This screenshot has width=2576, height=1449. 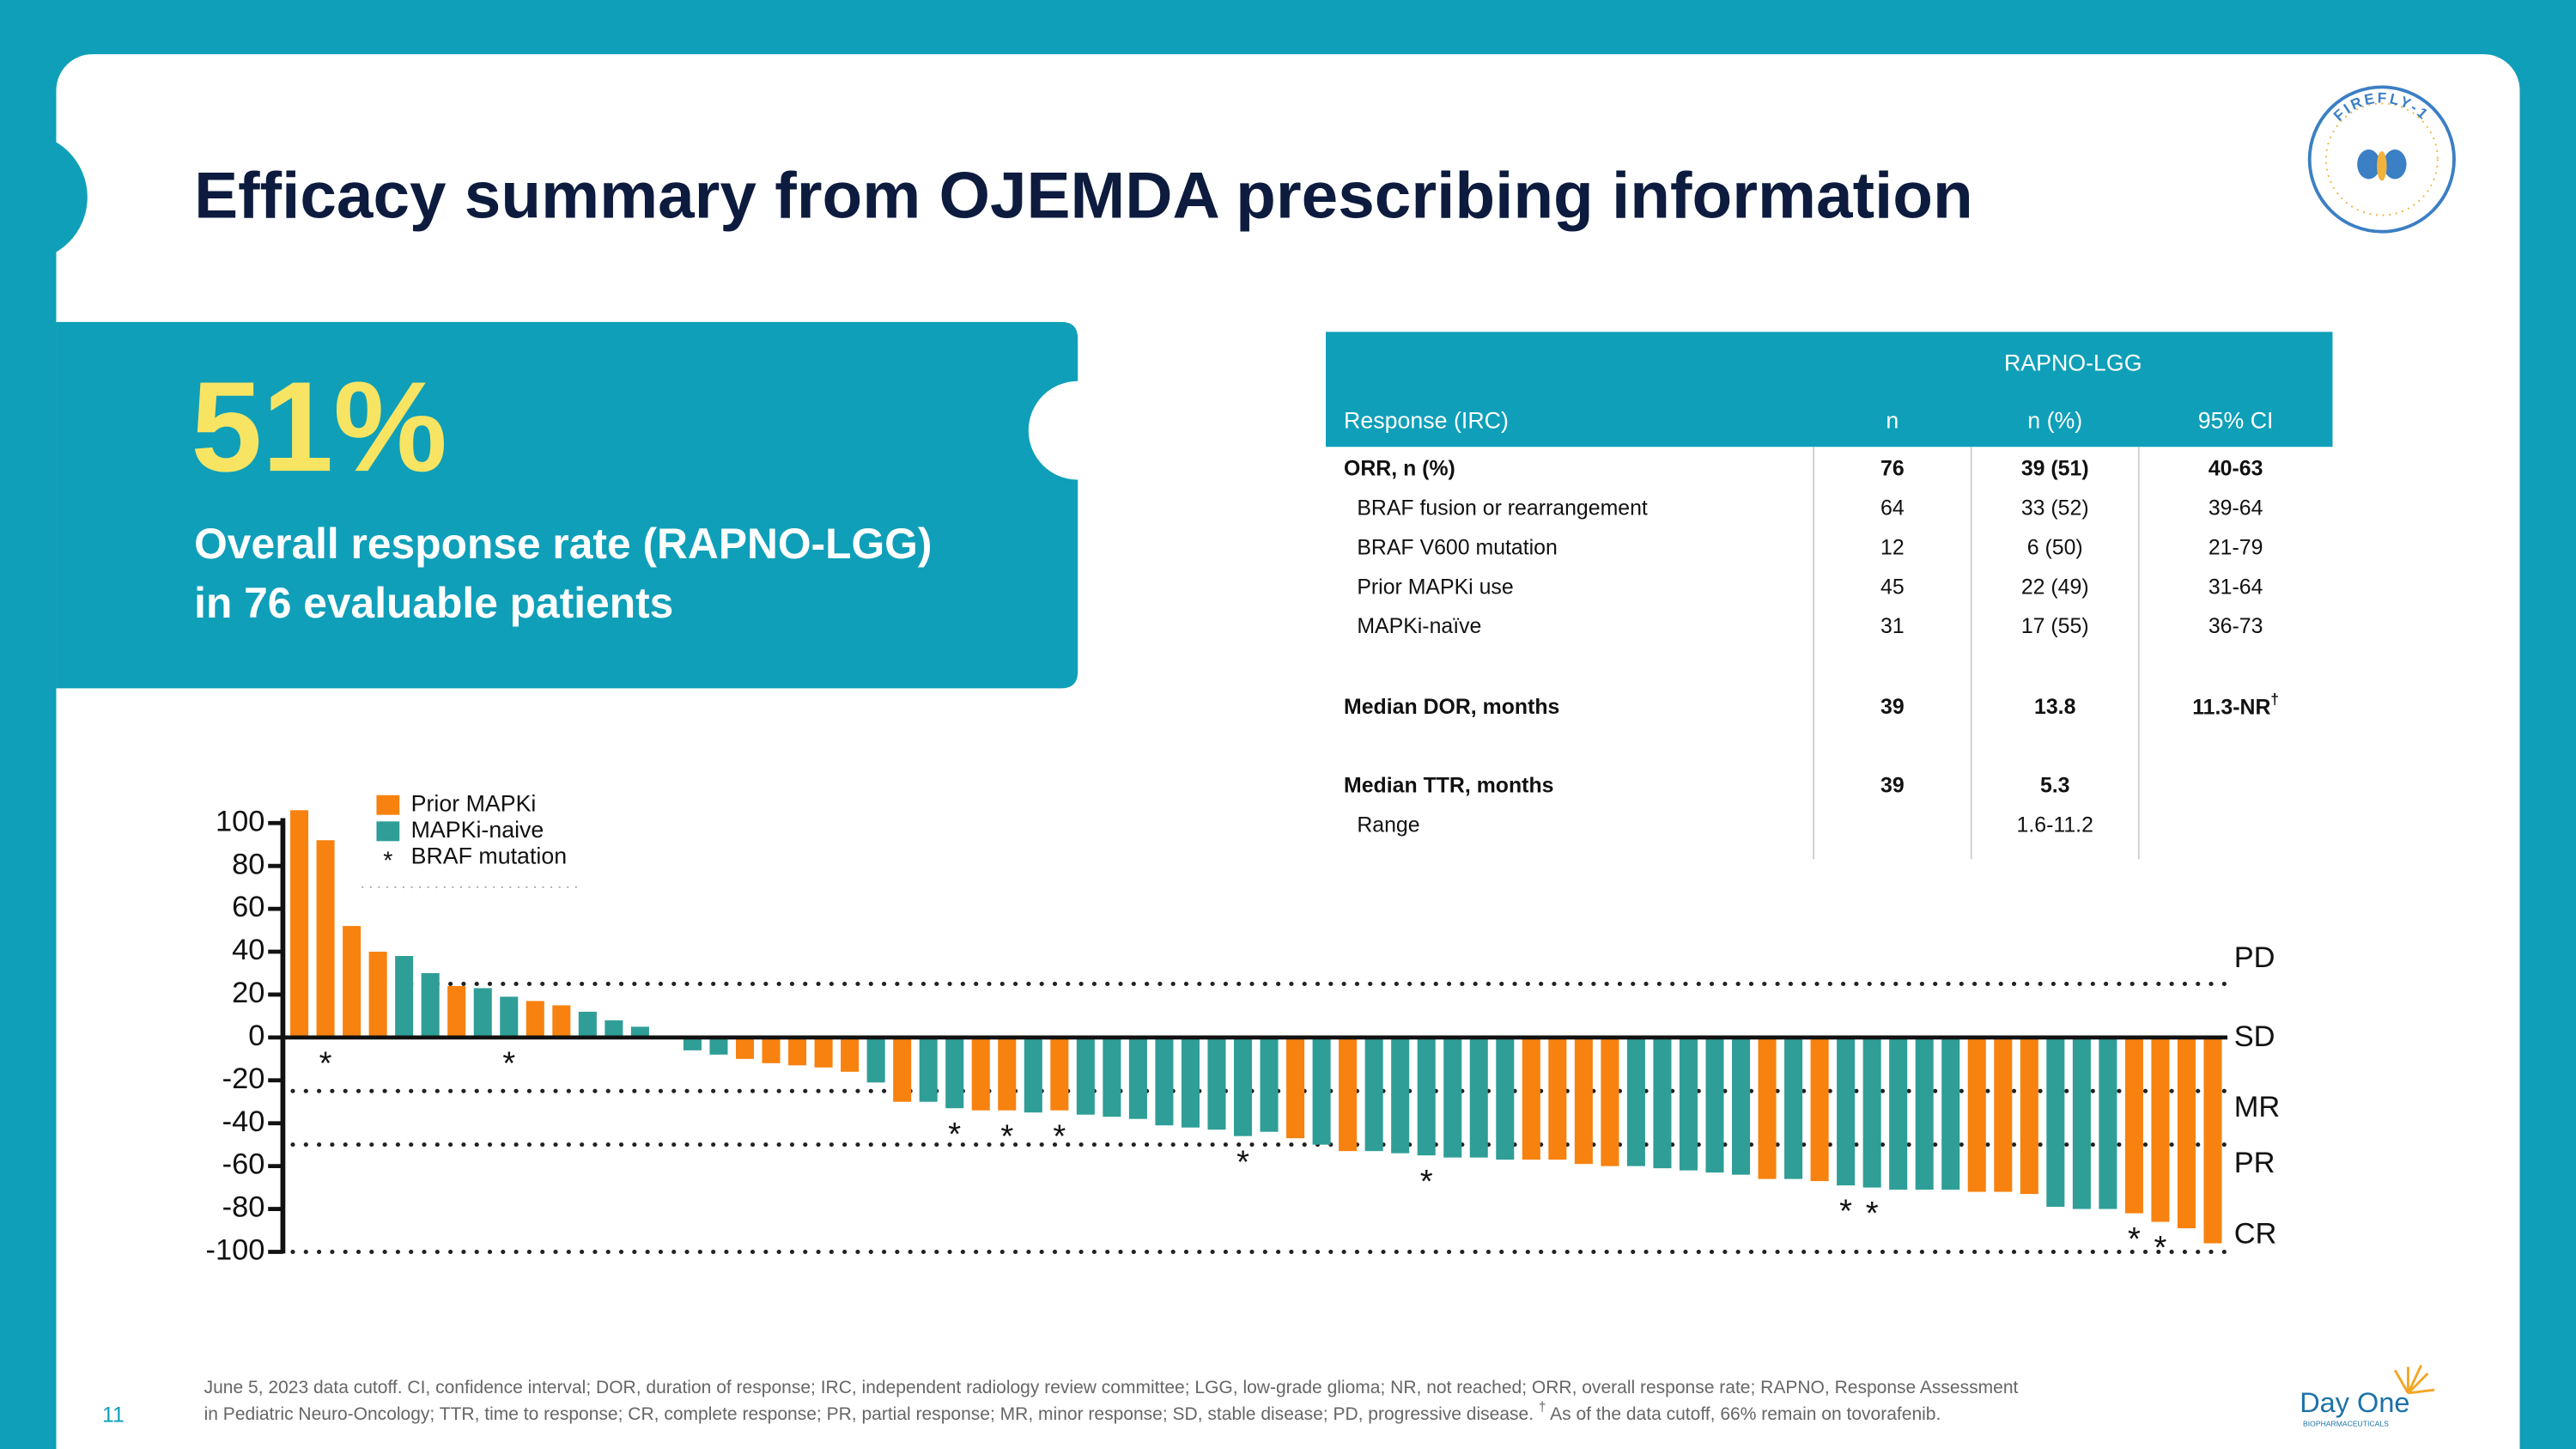 What do you see at coordinates (319, 426) in the screenshot?
I see `callout-stat: 51%` at bounding box center [319, 426].